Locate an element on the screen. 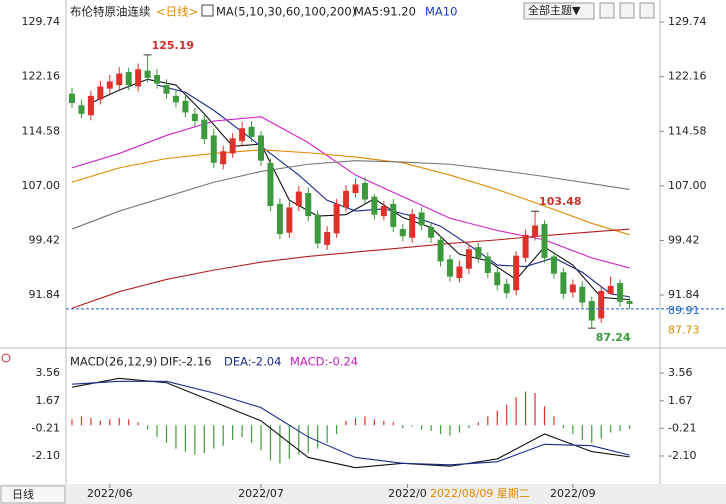 The image size is (726, 504). period-label: <日线> is located at coordinates (177, 12).